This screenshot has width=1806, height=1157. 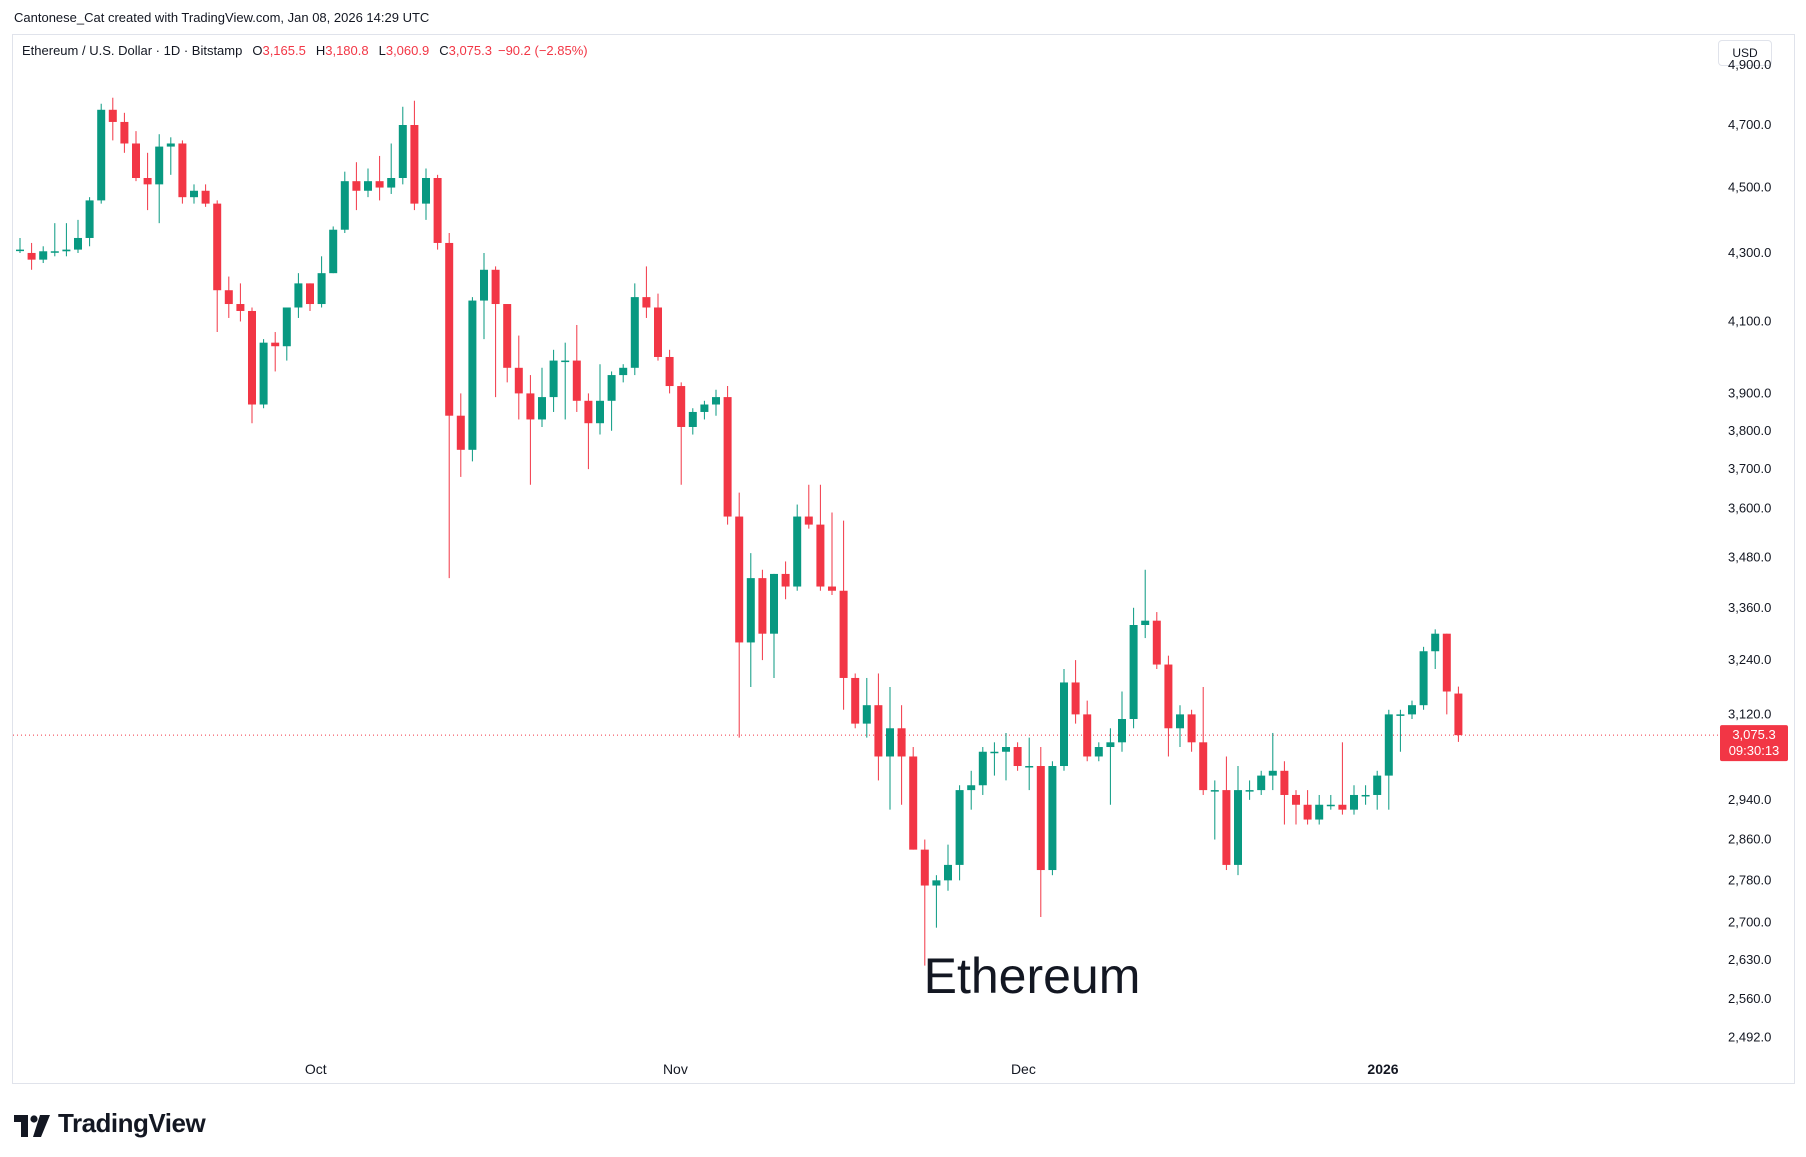 What do you see at coordinates (1749, 959) in the screenshot?
I see `price-tick-label: 2,630.0` at bounding box center [1749, 959].